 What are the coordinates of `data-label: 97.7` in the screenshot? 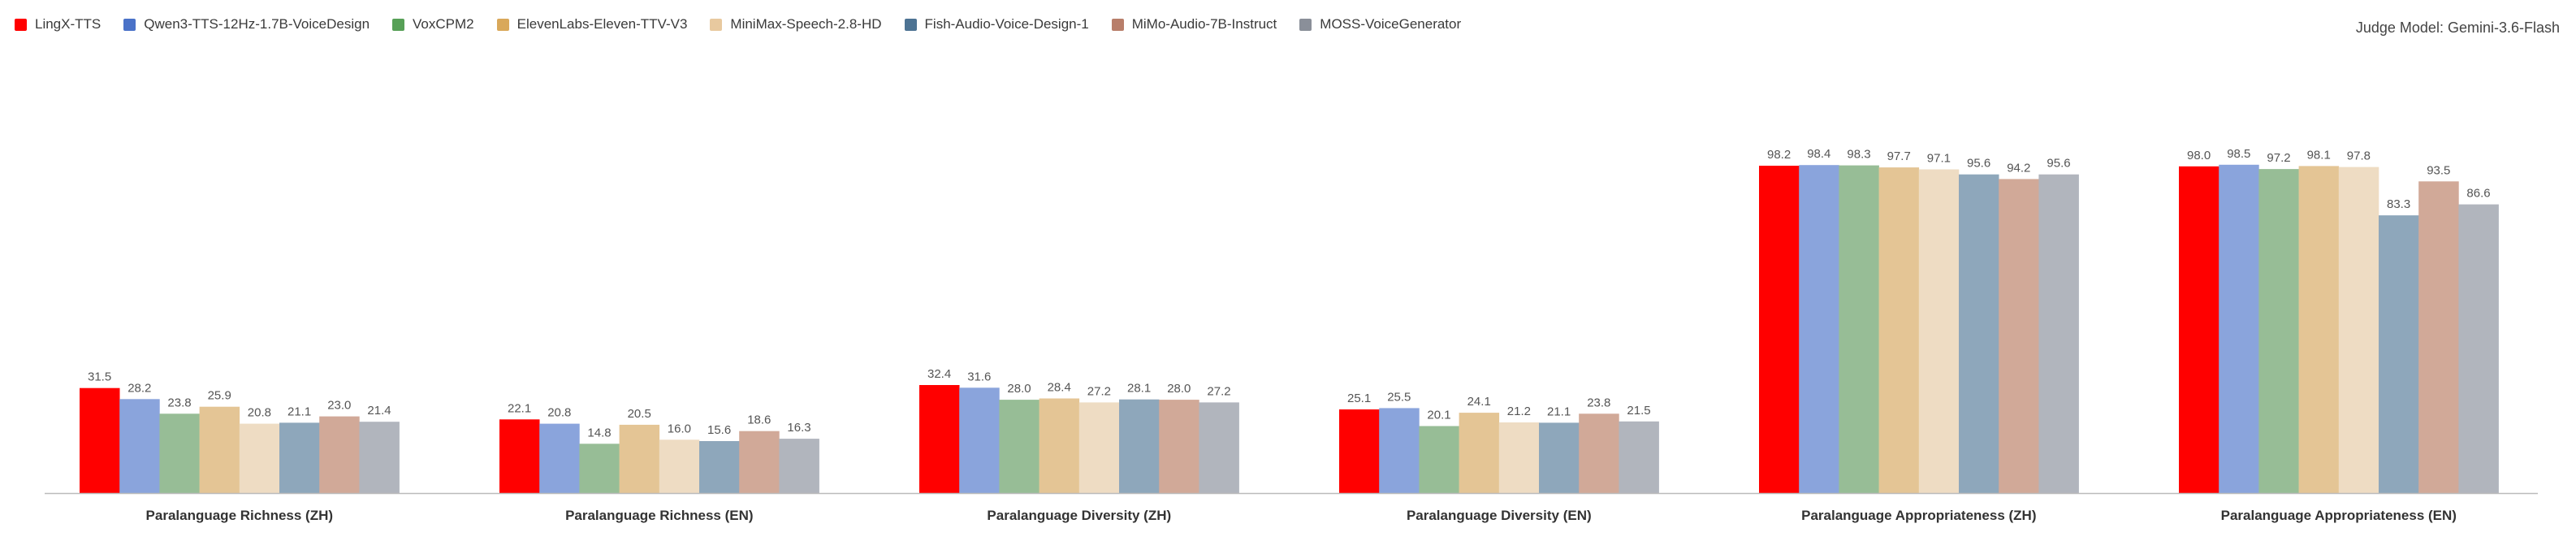 It's located at (1899, 156).